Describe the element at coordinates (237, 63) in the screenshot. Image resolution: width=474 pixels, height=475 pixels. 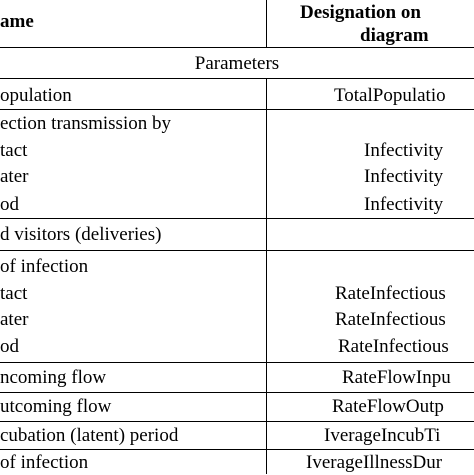
I see `section-title: Parameters` at that location.